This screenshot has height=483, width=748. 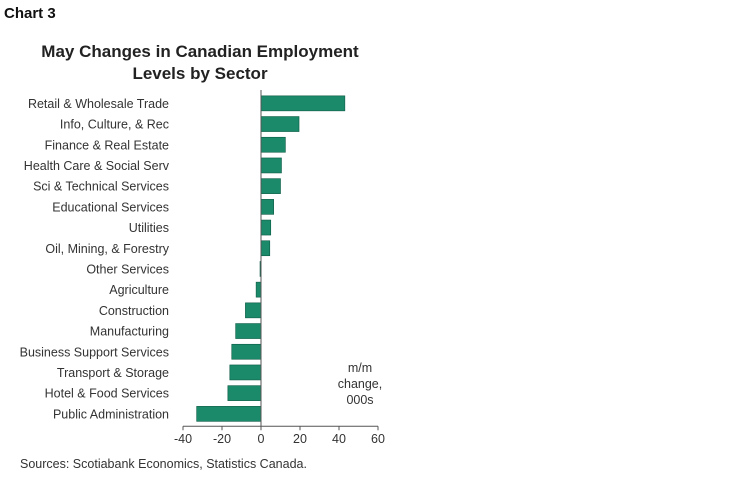 What do you see at coordinates (134, 311) in the screenshot?
I see `category-label: Construction` at bounding box center [134, 311].